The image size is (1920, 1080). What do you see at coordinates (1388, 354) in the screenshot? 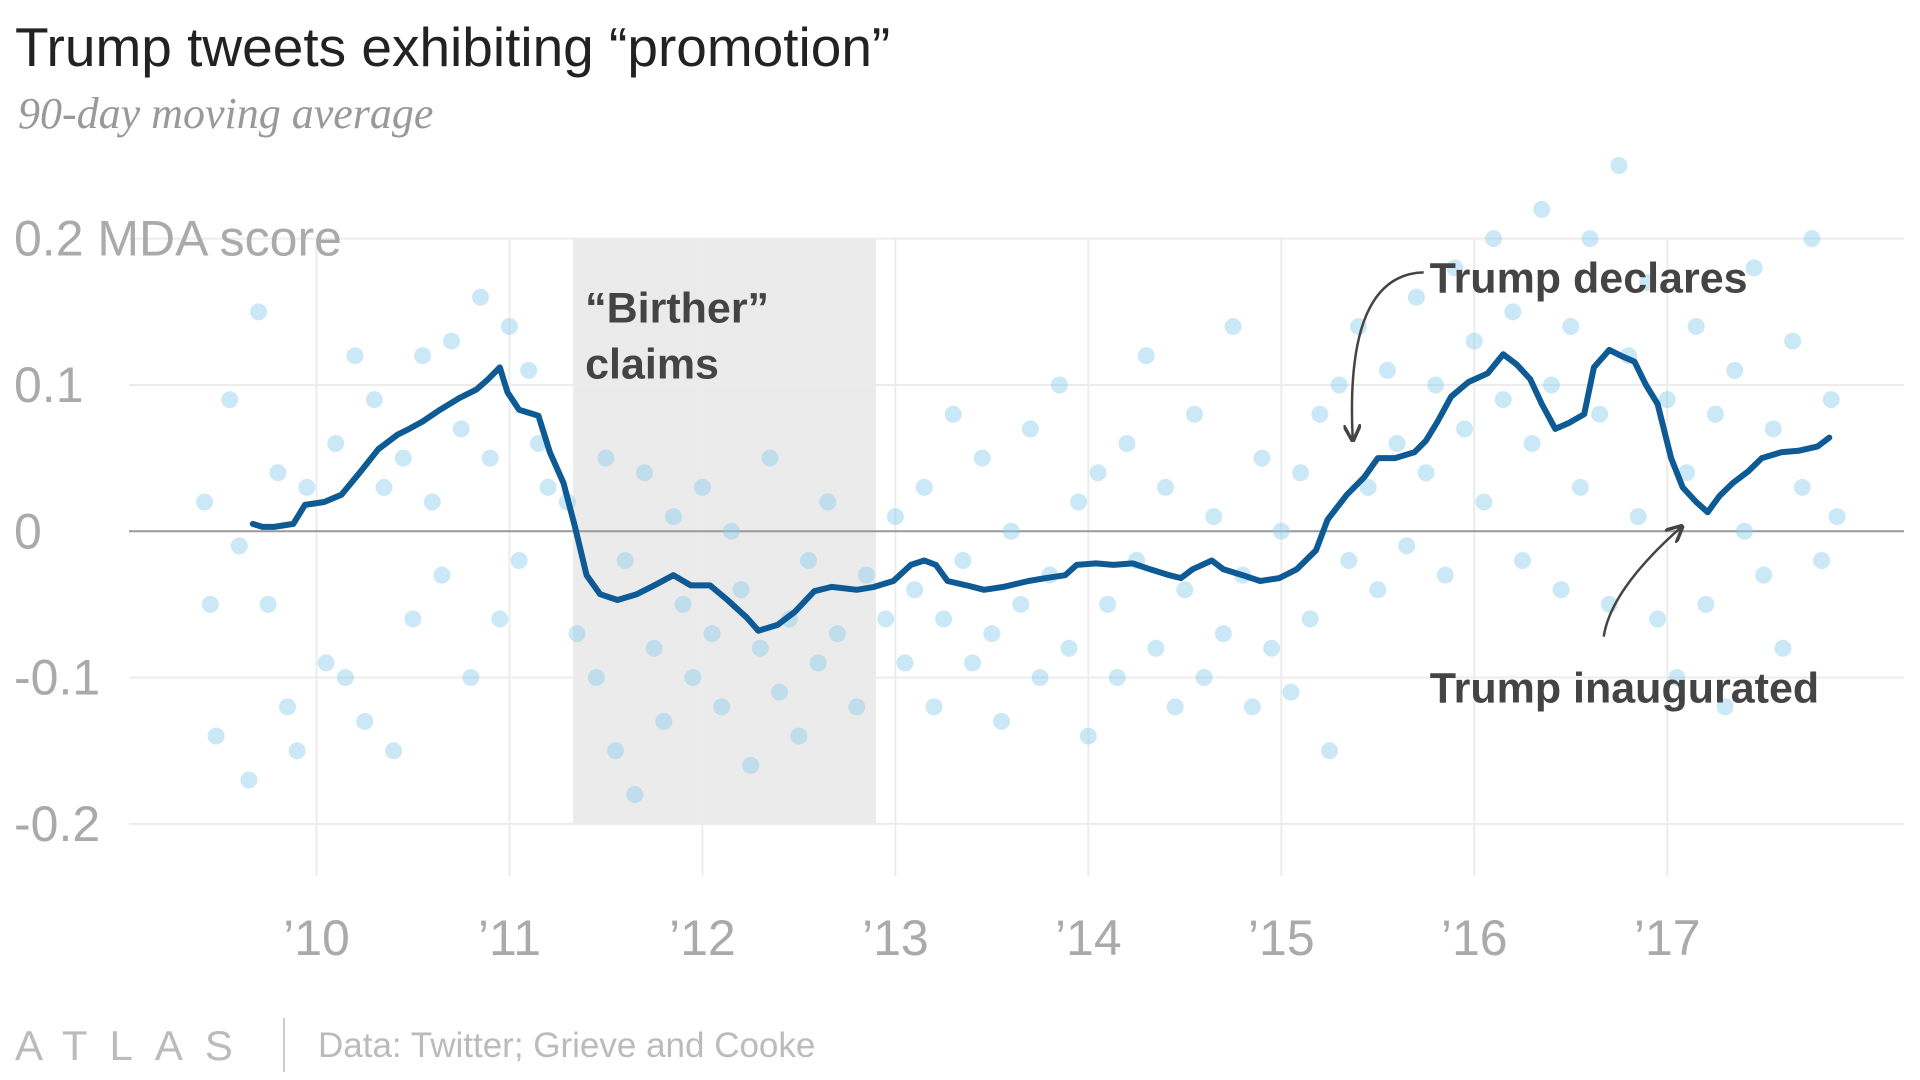
I see `annotation-arrow` at bounding box center [1388, 354].